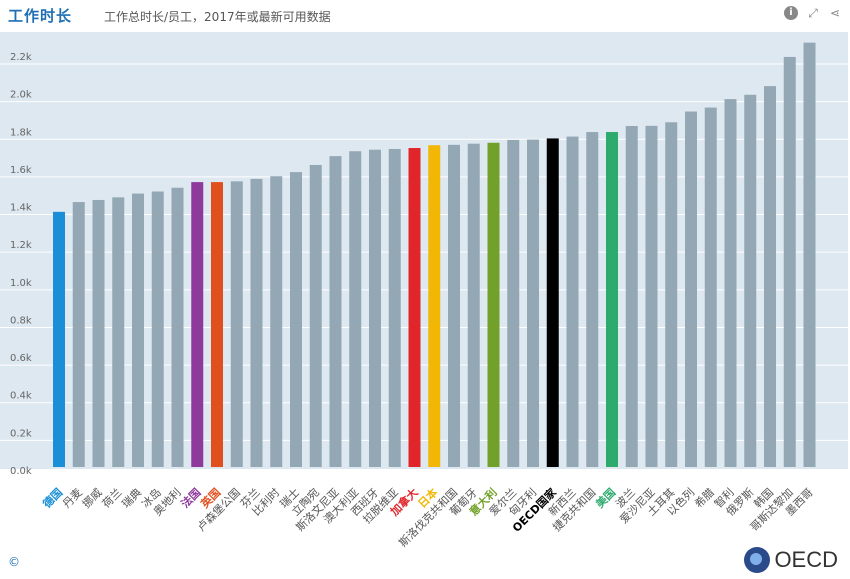  I want to click on y-tick-label: 0.2k, so click(21, 433).